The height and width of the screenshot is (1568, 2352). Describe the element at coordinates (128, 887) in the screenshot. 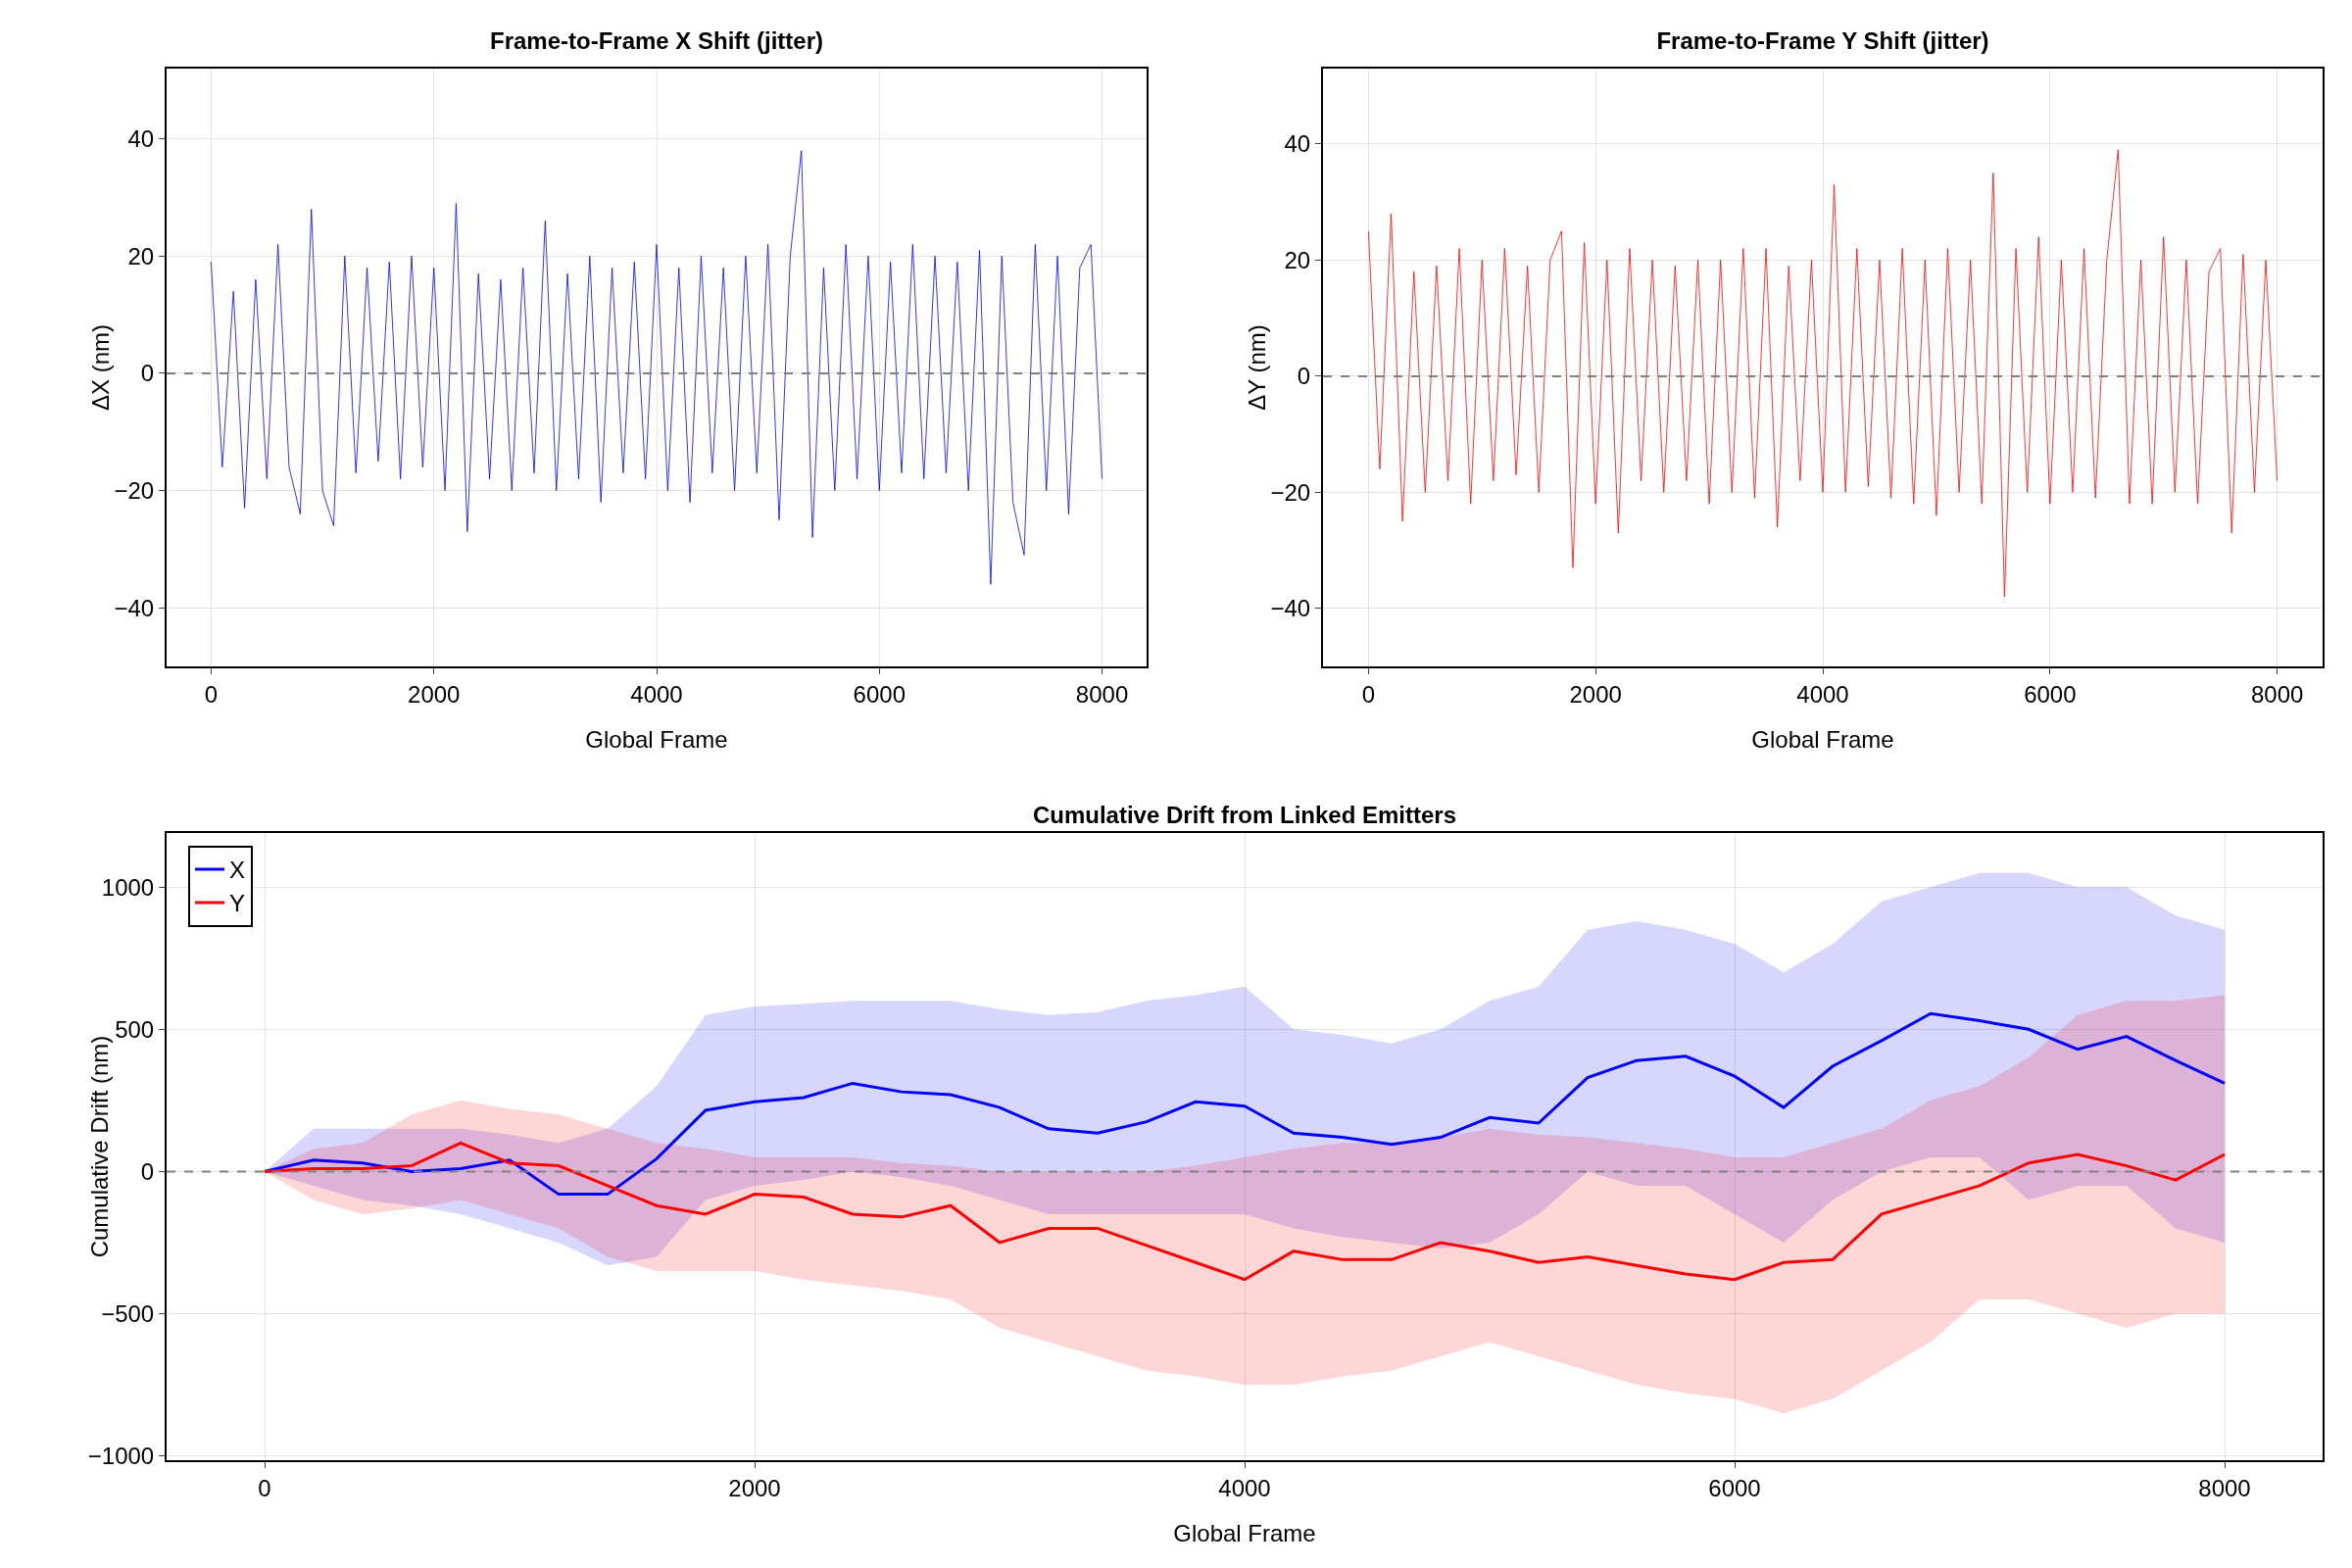

I see `y-tick-label: 1000` at that location.